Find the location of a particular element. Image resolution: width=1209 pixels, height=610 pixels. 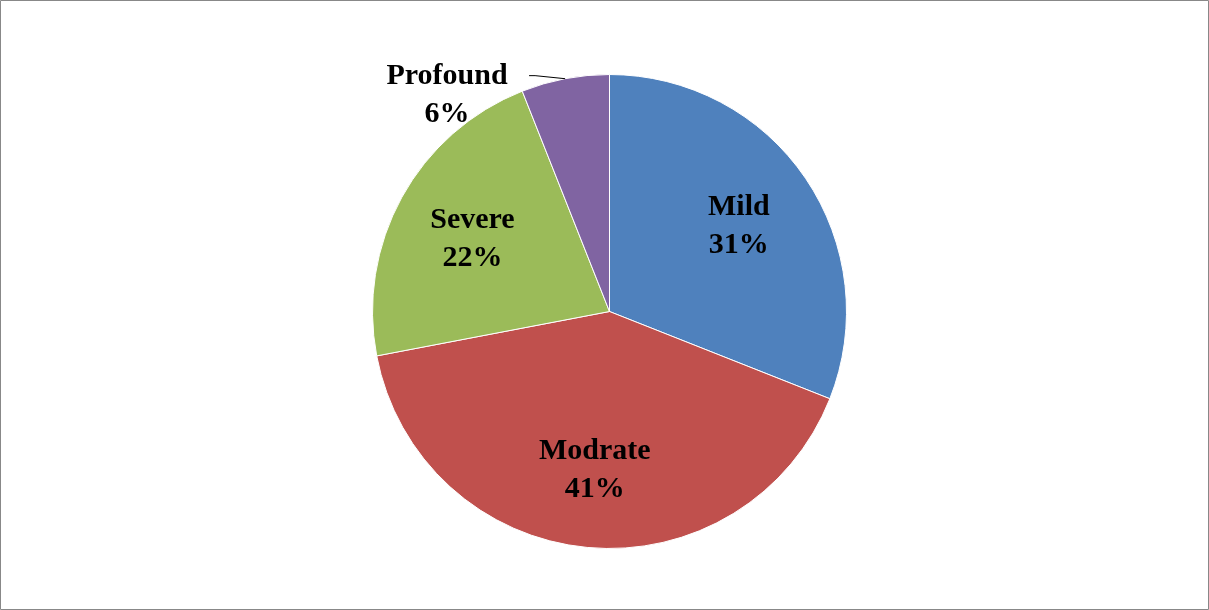

slice-label: Severe is located at coordinates (472, 217).